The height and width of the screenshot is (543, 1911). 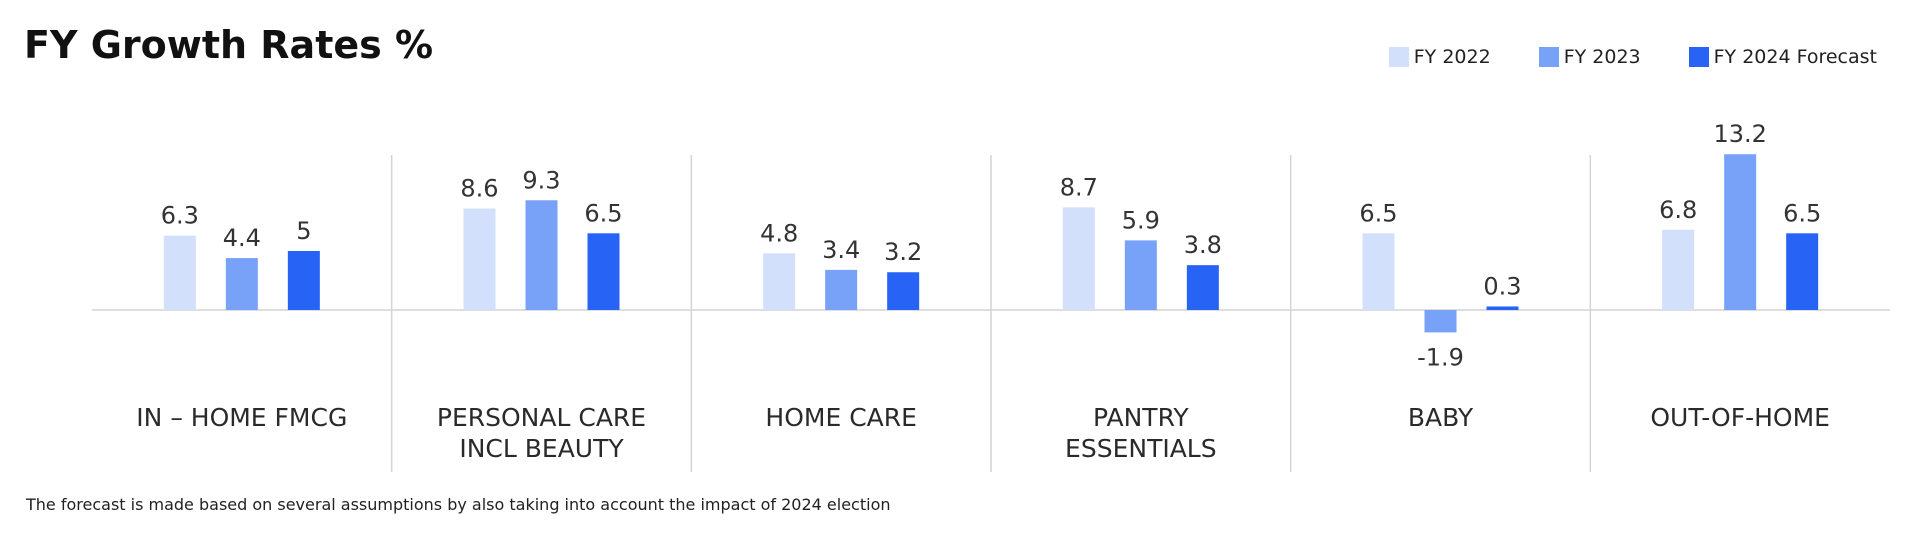 What do you see at coordinates (541, 433) in the screenshot?
I see `category-label: PERSONAL CARE INCL BEAUTY` at bounding box center [541, 433].